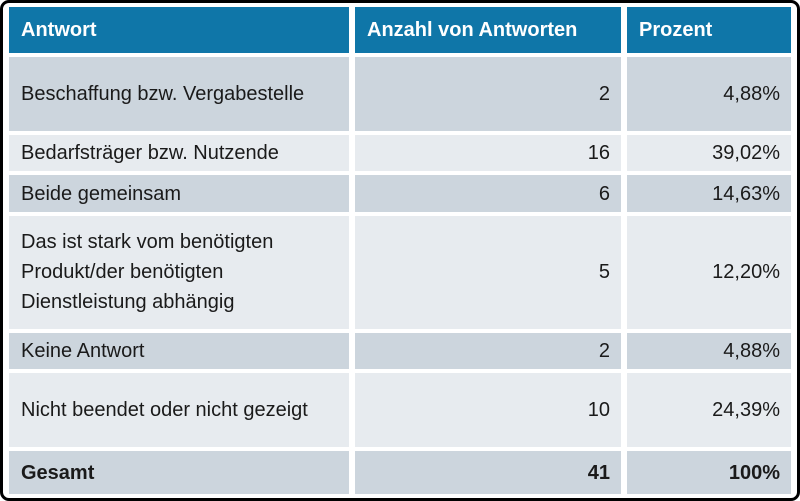  I want to click on cell-anzahl: 5, so click(488, 272).